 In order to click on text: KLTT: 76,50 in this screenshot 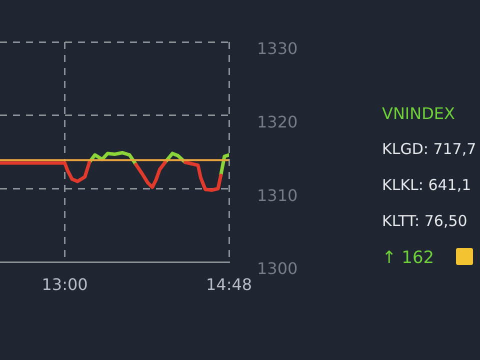, I will do `click(425, 221)`.